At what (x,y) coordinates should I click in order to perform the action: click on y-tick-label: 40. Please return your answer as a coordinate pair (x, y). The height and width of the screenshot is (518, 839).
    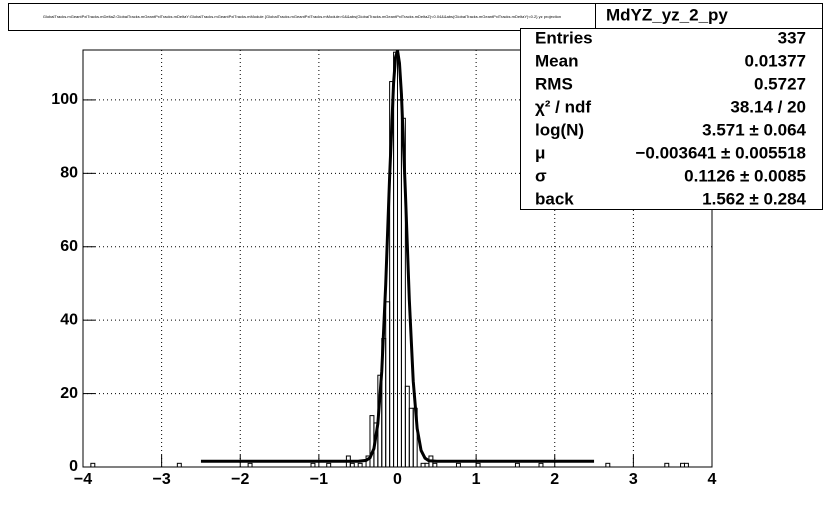
    Looking at the image, I should click on (69, 319).